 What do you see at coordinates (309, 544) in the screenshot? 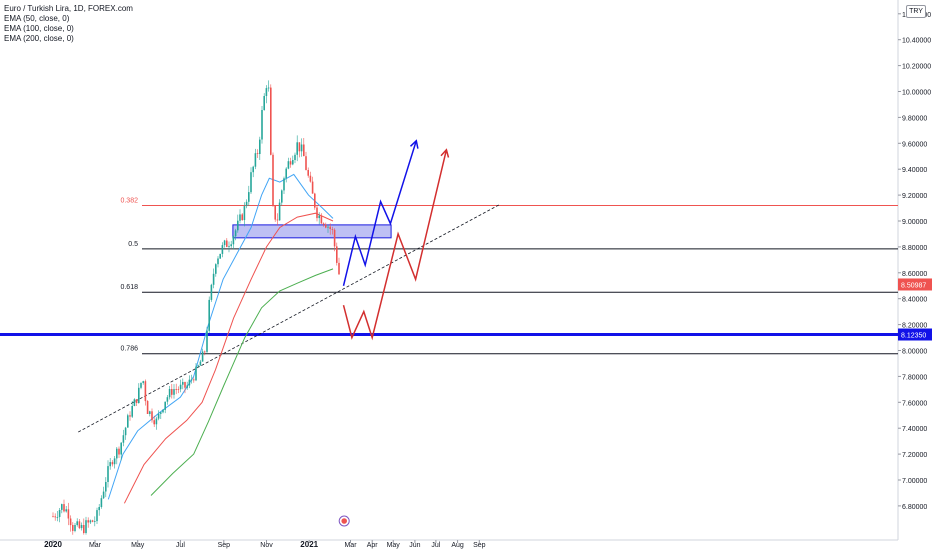
I see `x-tick-label: 2021` at bounding box center [309, 544].